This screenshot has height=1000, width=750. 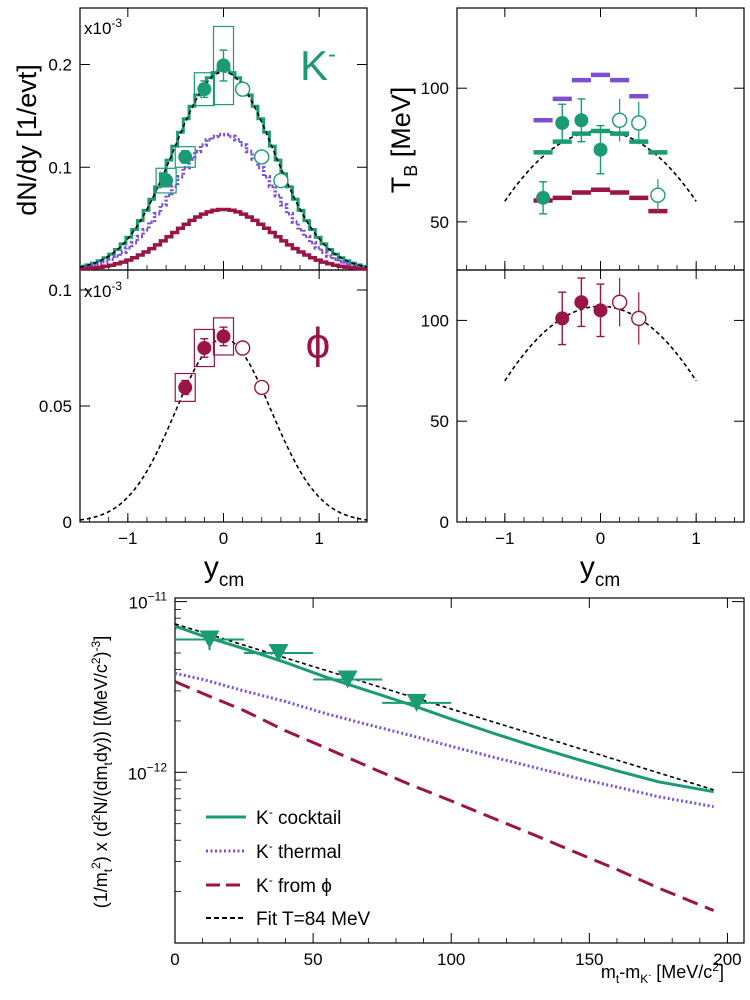 I want to click on mt-xtick-label: 50, so click(x=313, y=959).